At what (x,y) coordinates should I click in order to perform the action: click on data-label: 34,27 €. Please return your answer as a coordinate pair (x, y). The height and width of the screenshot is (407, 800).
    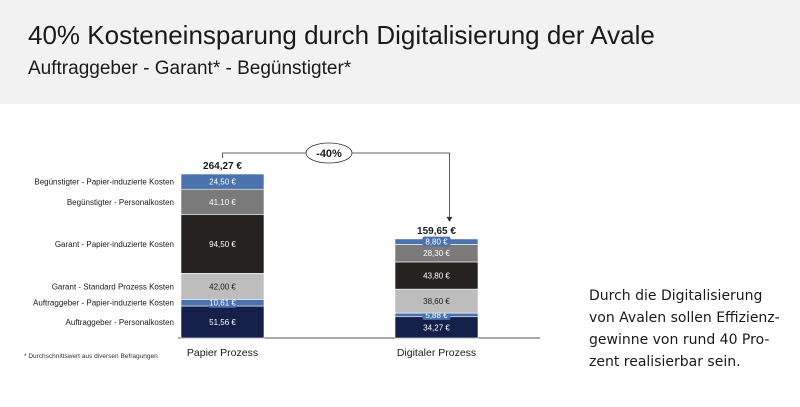
    Looking at the image, I should click on (436, 327).